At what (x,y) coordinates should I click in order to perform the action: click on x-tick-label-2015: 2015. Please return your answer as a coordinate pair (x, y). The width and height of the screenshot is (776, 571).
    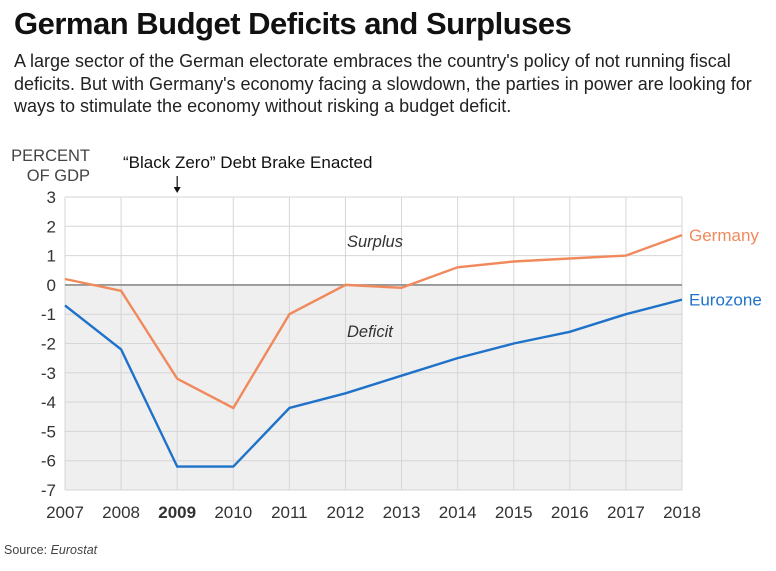
    Looking at the image, I should click on (514, 512).